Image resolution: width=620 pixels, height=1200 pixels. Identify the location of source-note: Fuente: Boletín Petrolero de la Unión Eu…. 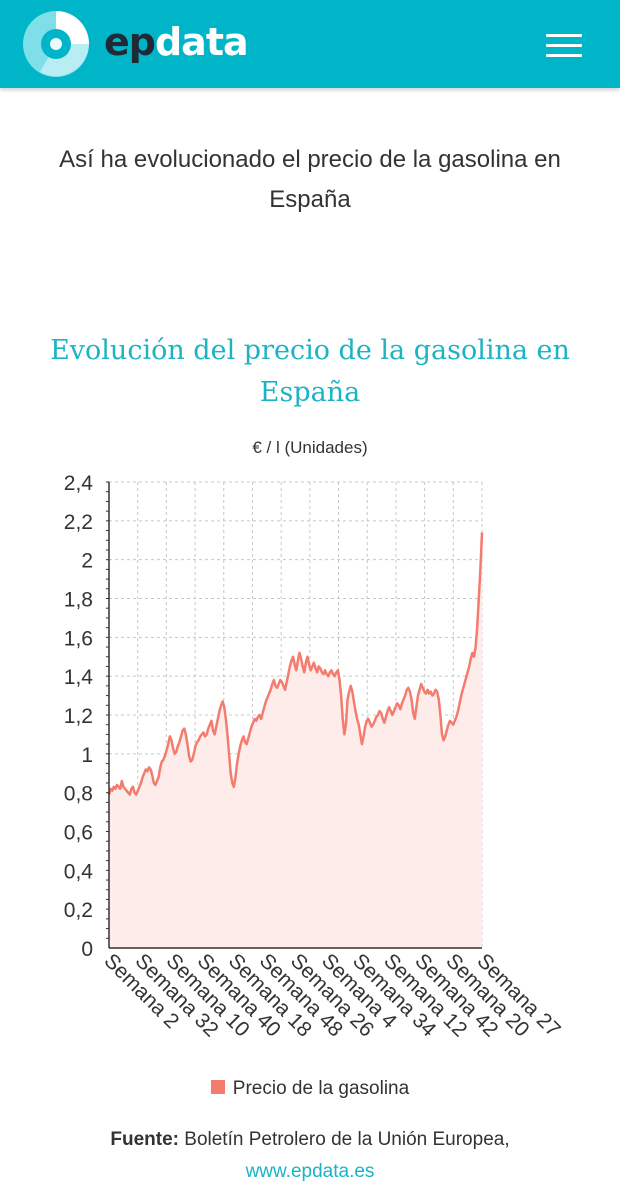
(310, 1156).